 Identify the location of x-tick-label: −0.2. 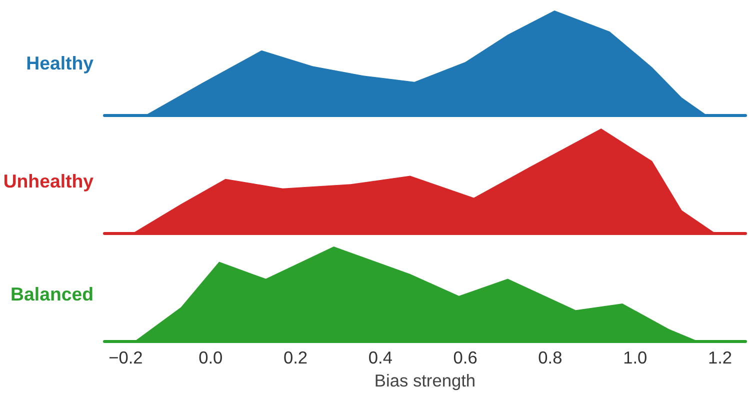
(125, 358).